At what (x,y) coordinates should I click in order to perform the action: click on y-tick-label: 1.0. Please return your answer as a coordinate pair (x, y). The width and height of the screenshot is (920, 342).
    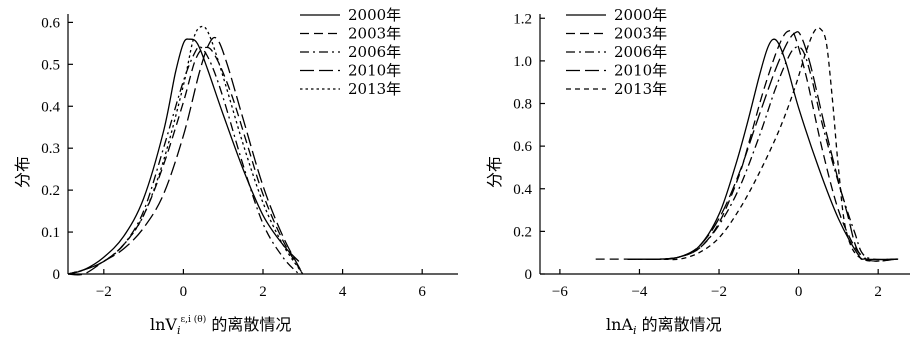
    Looking at the image, I should click on (522, 62).